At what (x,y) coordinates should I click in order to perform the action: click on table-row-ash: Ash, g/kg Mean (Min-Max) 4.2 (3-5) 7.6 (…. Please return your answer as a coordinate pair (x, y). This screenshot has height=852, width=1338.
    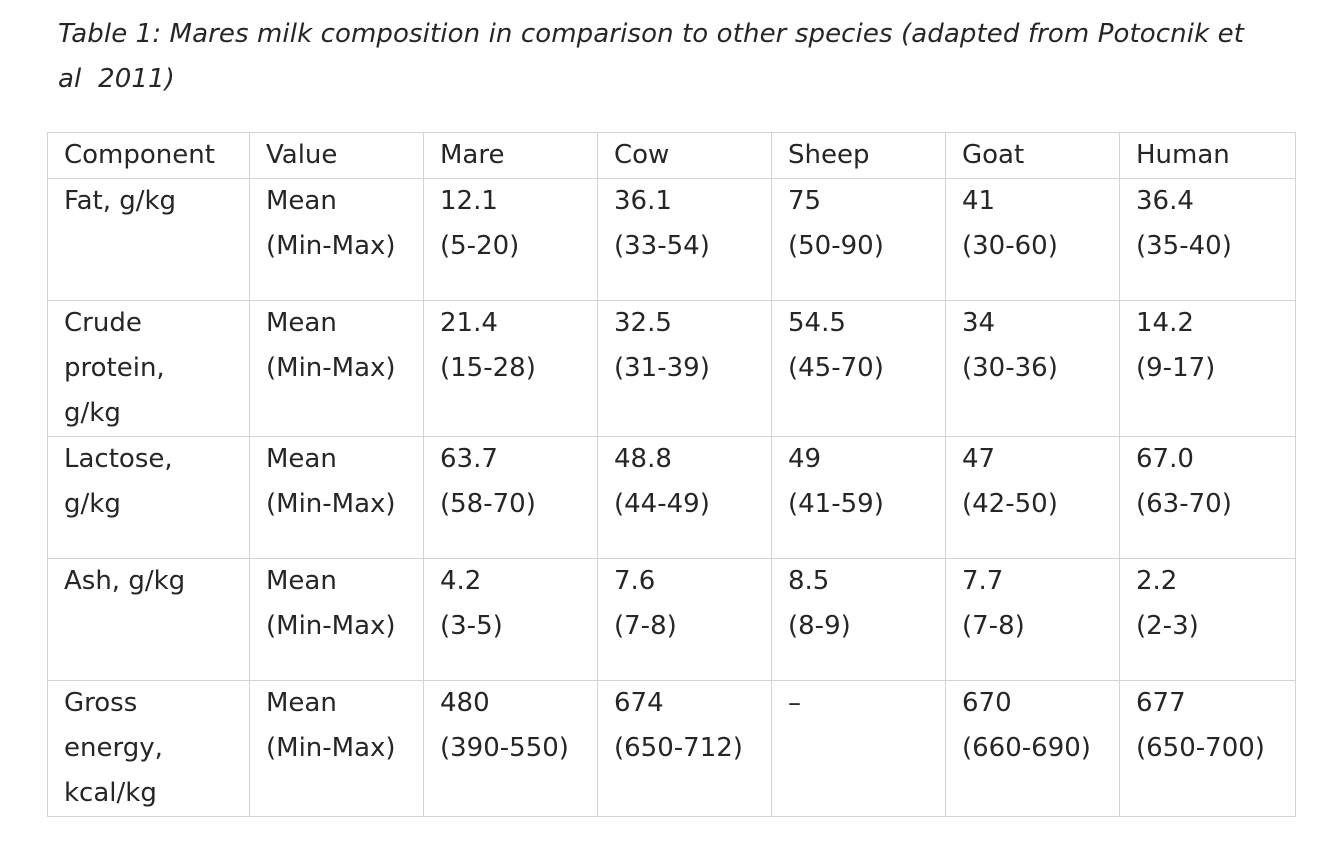
    Looking at the image, I should click on (671, 619).